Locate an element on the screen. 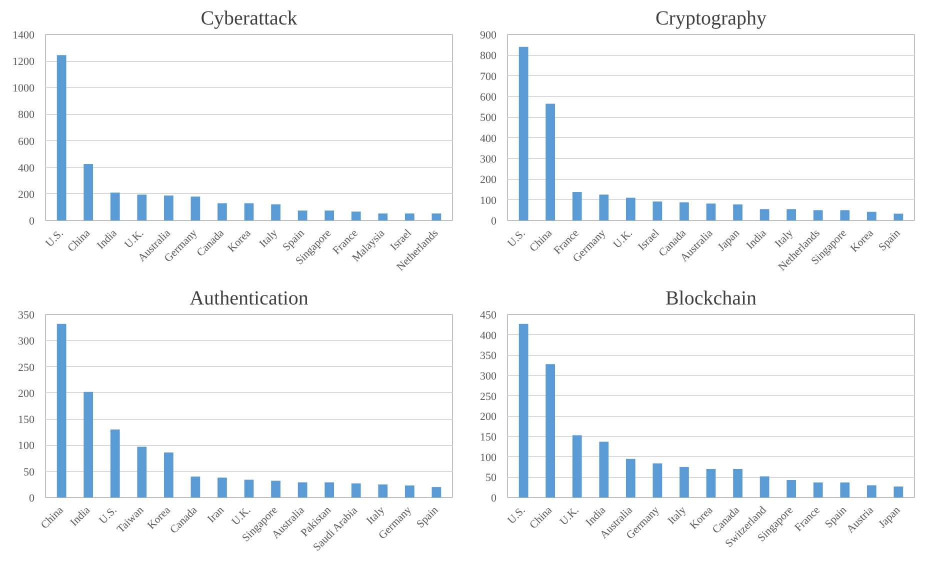  chart-title: Authentication is located at coordinates (249, 299).